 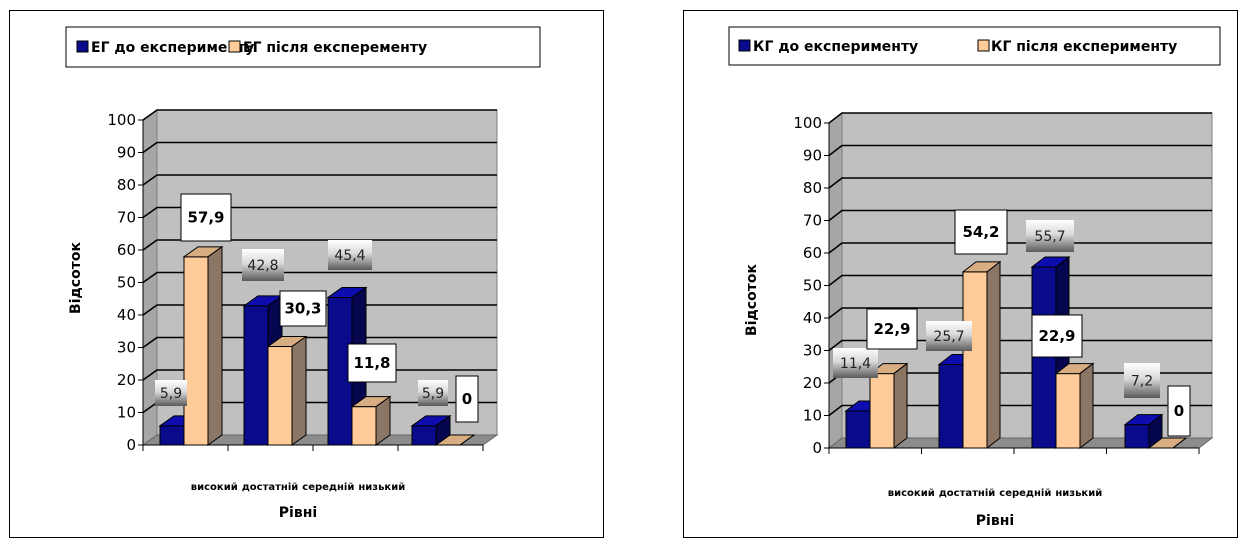 I want to click on data-label: 30,3, so click(x=302, y=309).